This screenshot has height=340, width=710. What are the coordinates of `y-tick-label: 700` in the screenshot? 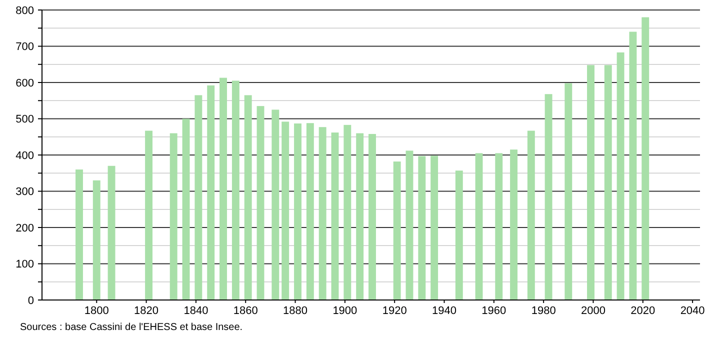 It's located at (25, 47).